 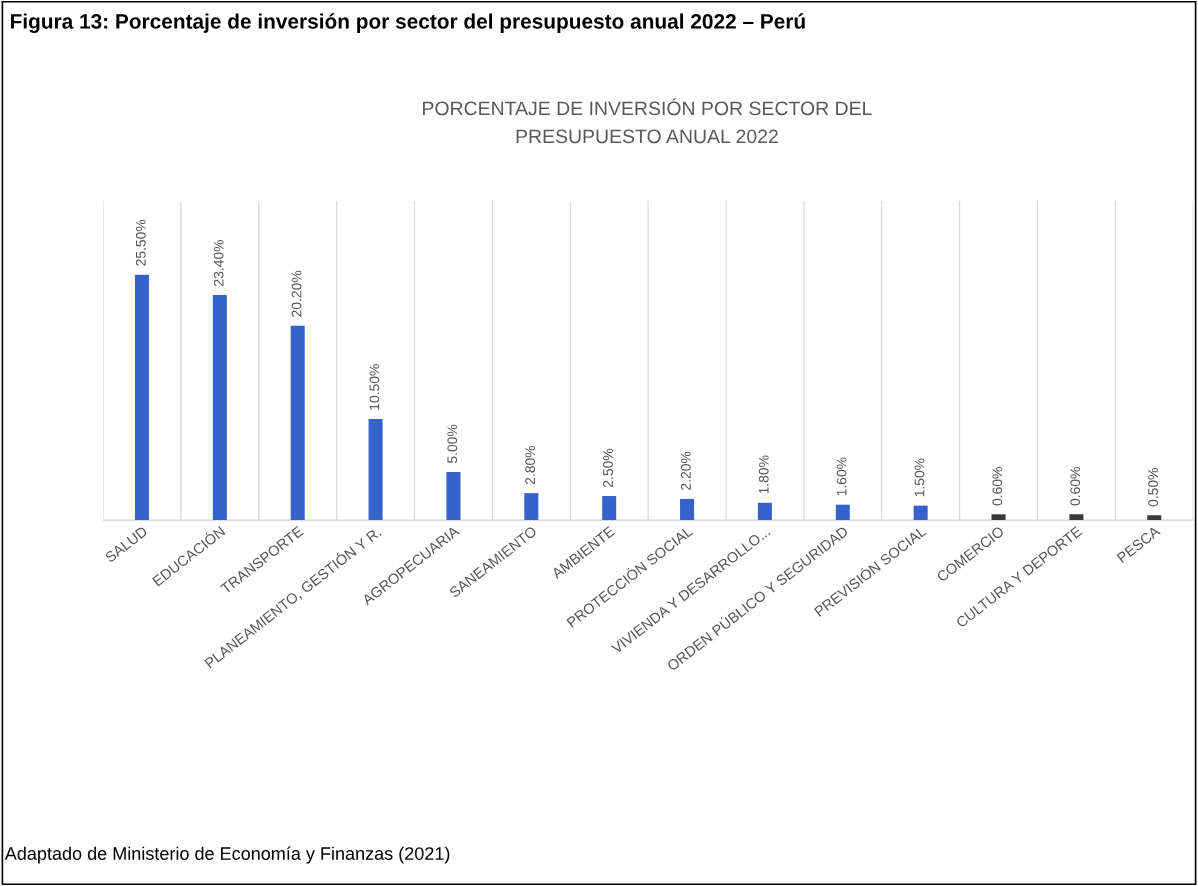 What do you see at coordinates (407, 23) in the screenshot?
I see `chart-title: Figura 13: Porcentaje de inversión por sector del presupuesto anual 2022 – Perú` at bounding box center [407, 23].